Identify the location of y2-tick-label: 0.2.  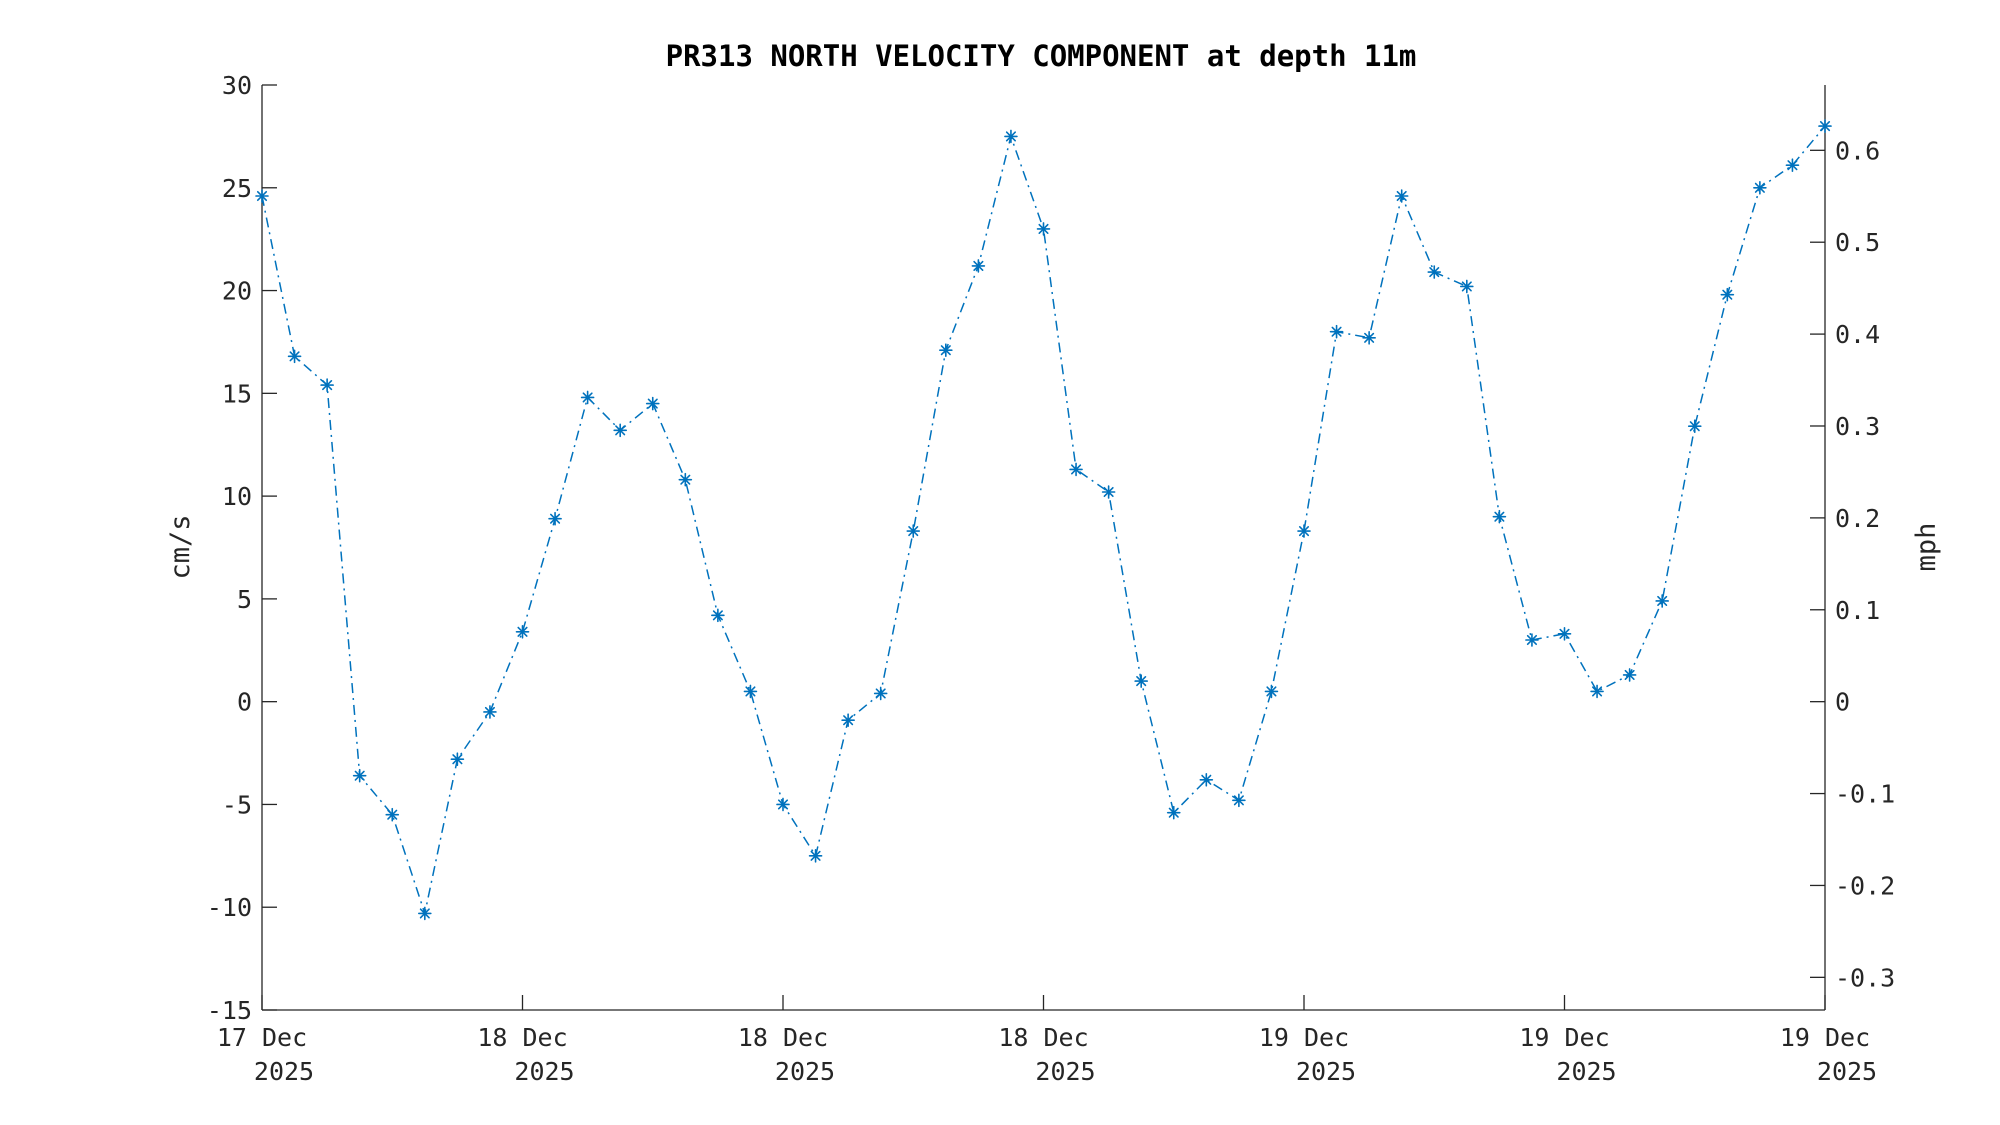
(1857, 518).